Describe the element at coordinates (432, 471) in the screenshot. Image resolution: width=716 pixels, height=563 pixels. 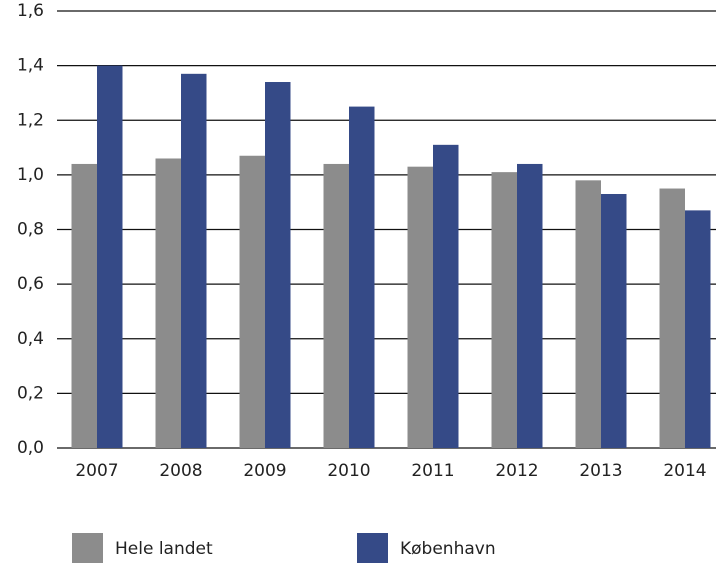
I see `x-tick-label: 2011` at that location.